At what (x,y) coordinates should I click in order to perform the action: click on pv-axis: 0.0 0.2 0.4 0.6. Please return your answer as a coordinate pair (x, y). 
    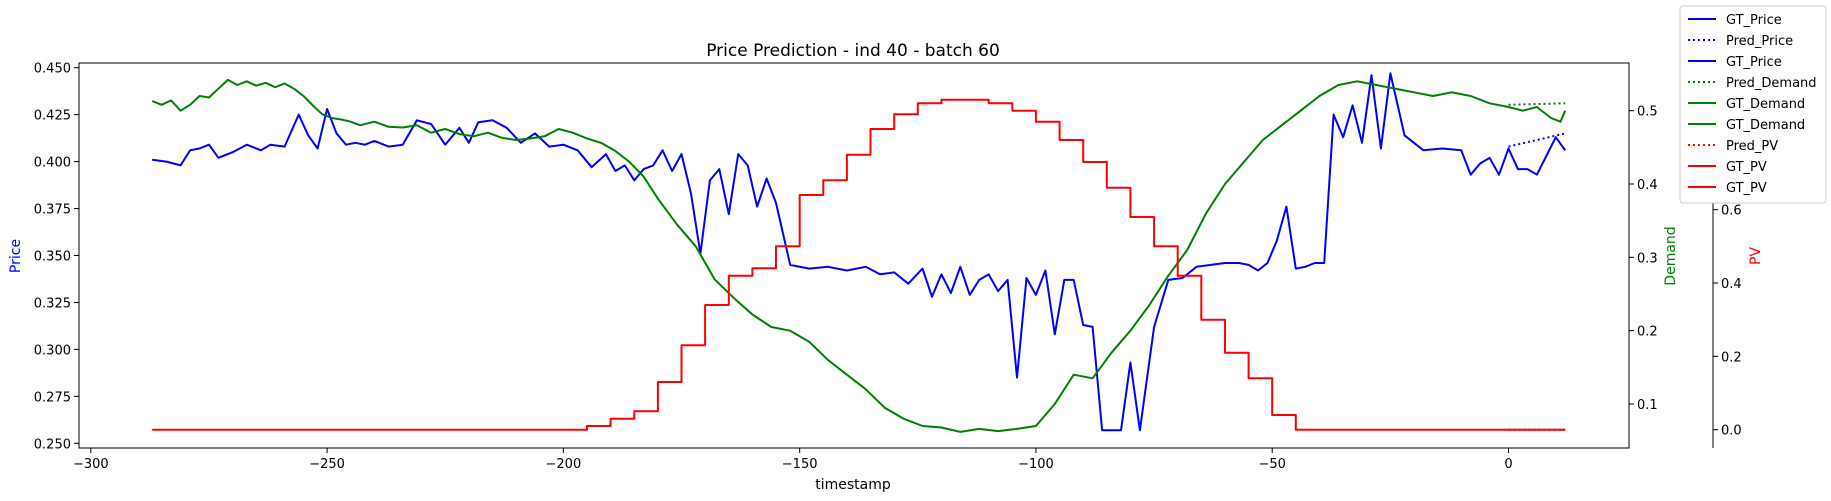
    Looking at the image, I should click on (1727, 255).